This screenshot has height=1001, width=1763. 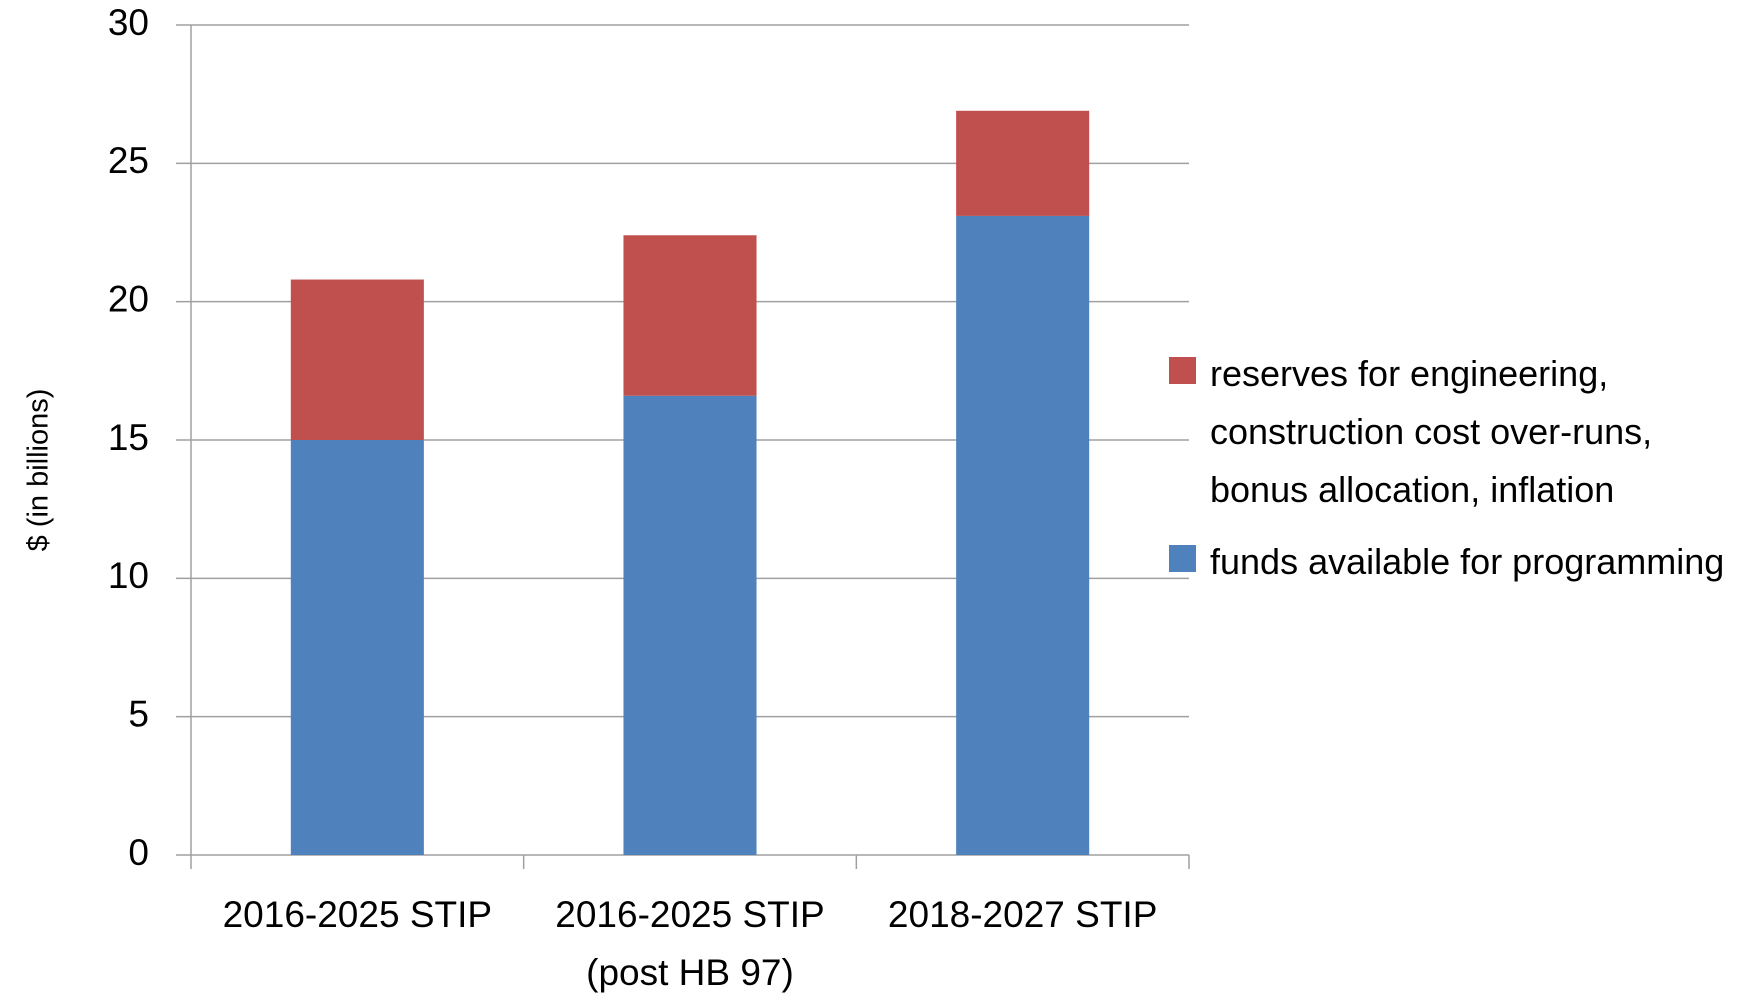 What do you see at coordinates (1467, 561) in the screenshot?
I see `legend-label: funds available for programming` at bounding box center [1467, 561].